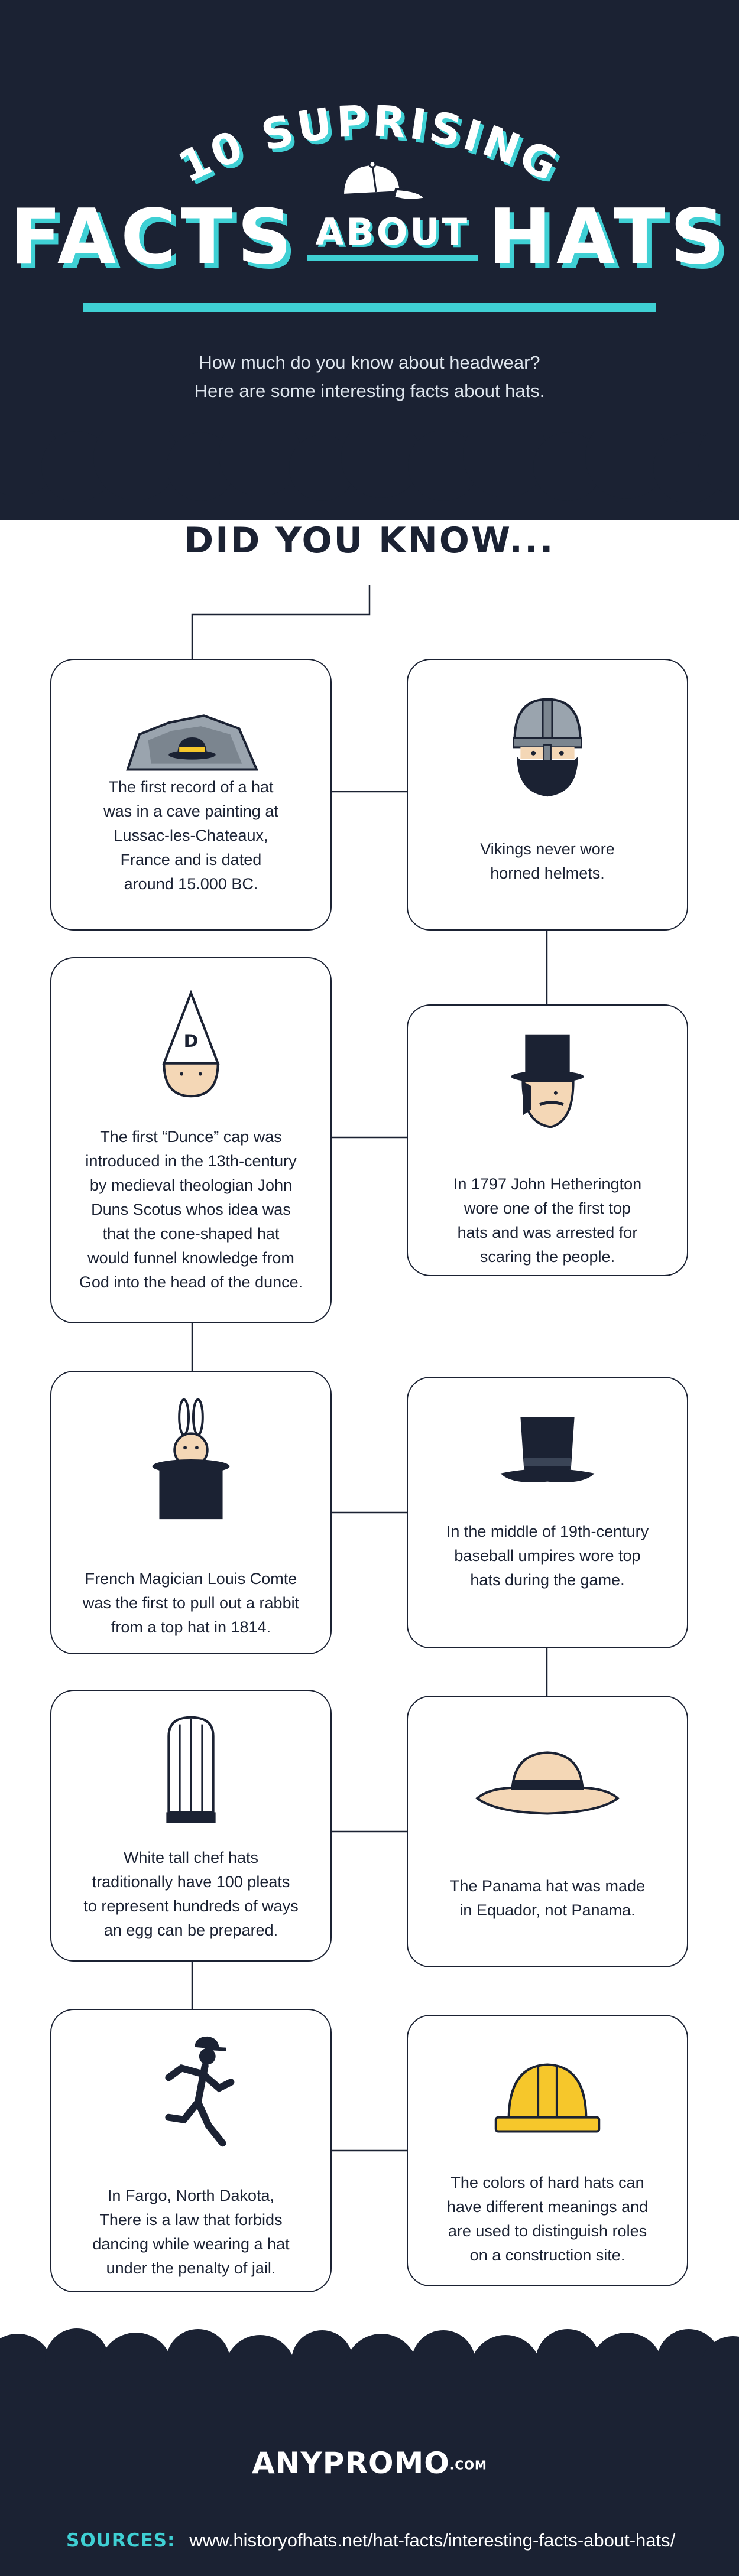 The height and width of the screenshot is (2576, 739). I want to click on rabbit-in-hat-icon, so click(191, 1459).